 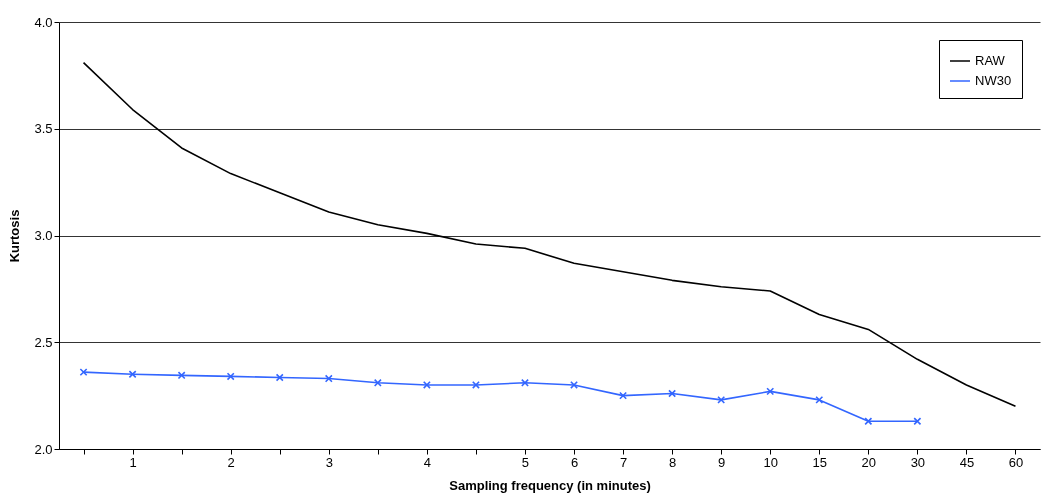 What do you see at coordinates (574, 462) in the screenshot?
I see `x-tick-label: 6` at bounding box center [574, 462].